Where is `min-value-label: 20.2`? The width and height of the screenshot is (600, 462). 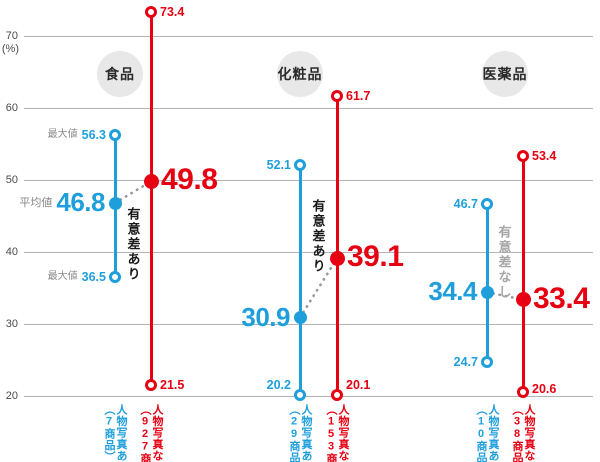 min-value-label: 20.2 is located at coordinates (279, 384).